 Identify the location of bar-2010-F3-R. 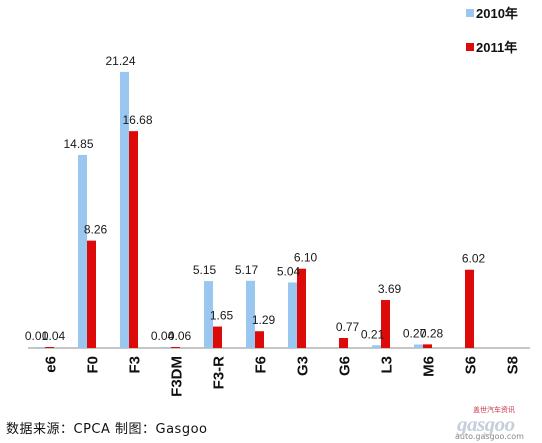
(208, 314).